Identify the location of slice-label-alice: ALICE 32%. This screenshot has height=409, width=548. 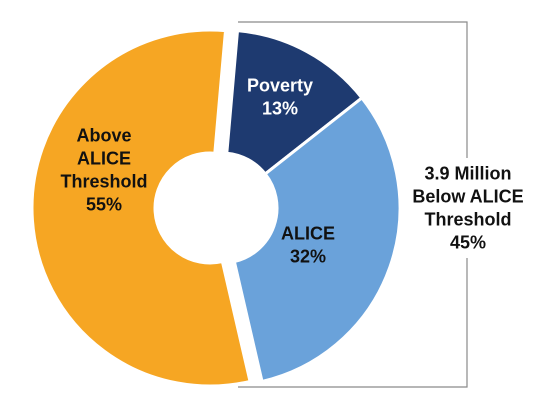
(308, 245).